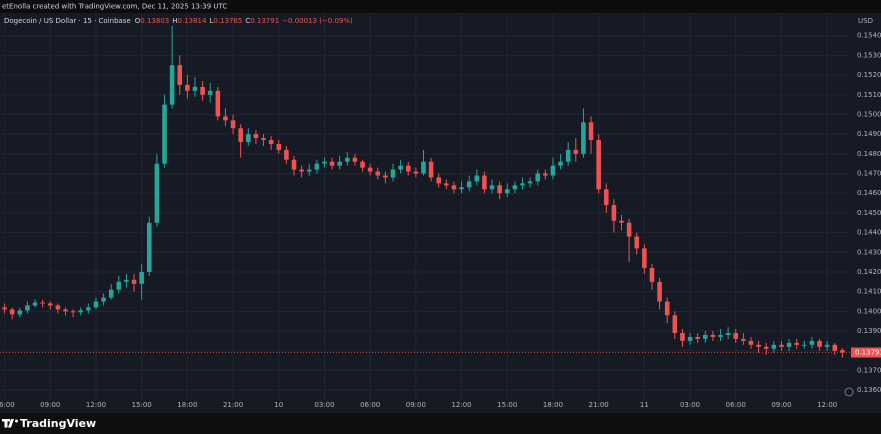 Image resolution: width=881 pixels, height=434 pixels. Describe the element at coordinates (58, 423) in the screenshot. I see `brand: TradingView` at that location.